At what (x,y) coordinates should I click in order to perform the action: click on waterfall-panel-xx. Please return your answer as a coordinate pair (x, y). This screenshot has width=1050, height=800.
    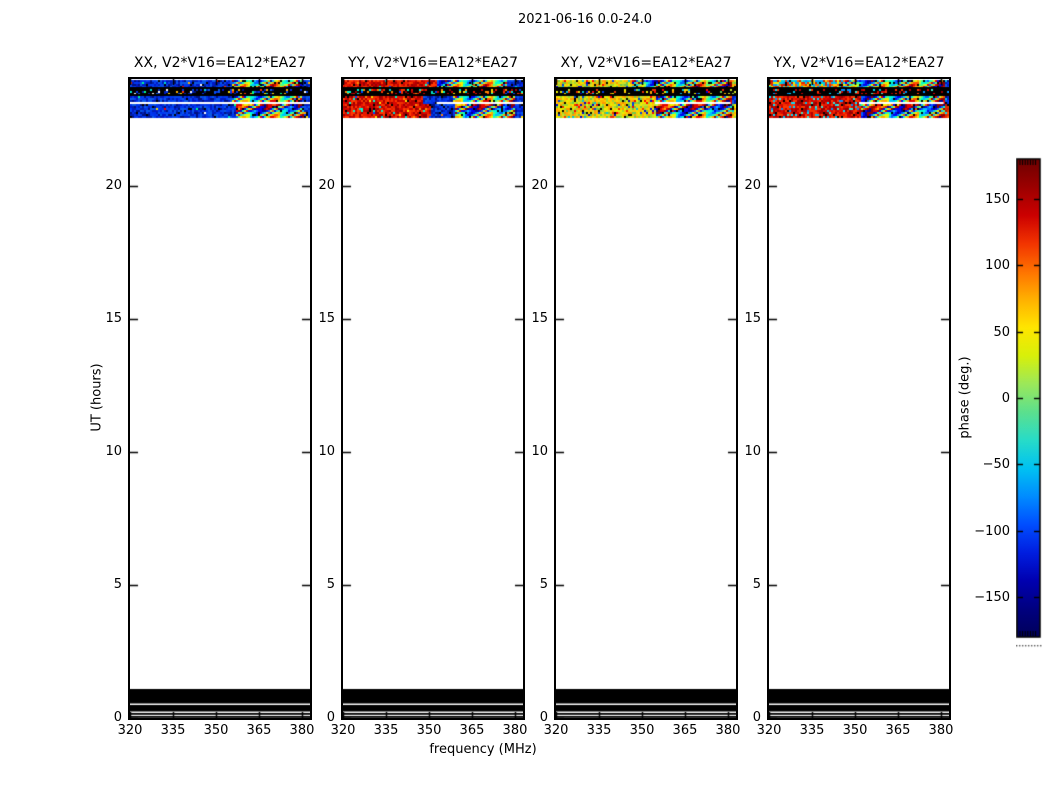
    Looking at the image, I should click on (220, 398).